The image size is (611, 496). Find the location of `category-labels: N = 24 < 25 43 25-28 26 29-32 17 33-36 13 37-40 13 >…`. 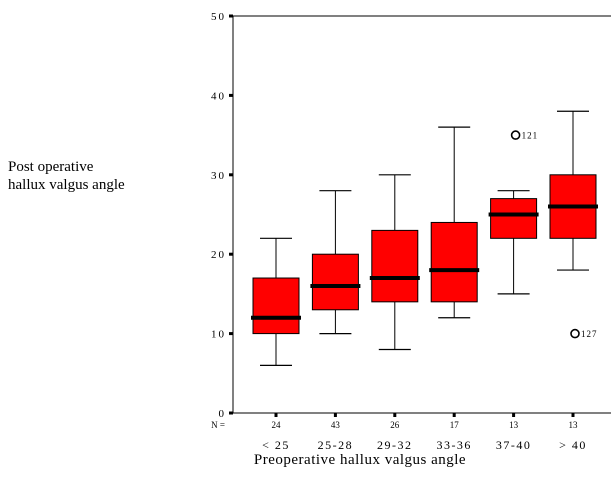

category-labels: N = 24 < 25 43 25-28 26 29-32 17 33-36 13 37-40 13 >… is located at coordinates (399, 436).